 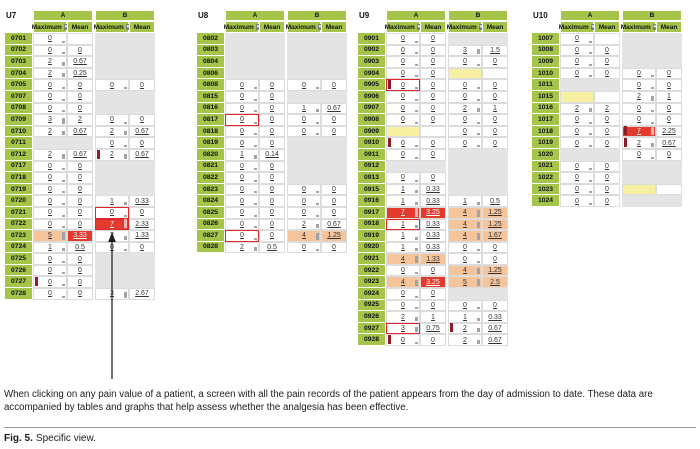 I want to click on cell-b-mean: 2.25, so click(x=669, y=131).